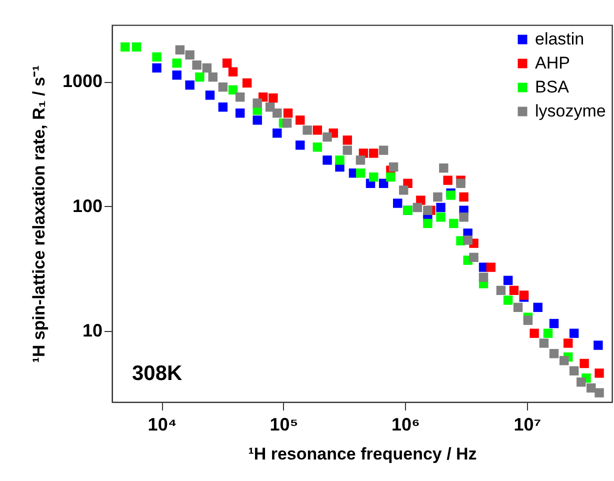  I want to click on y-tick-label: 10, so click(92, 330).